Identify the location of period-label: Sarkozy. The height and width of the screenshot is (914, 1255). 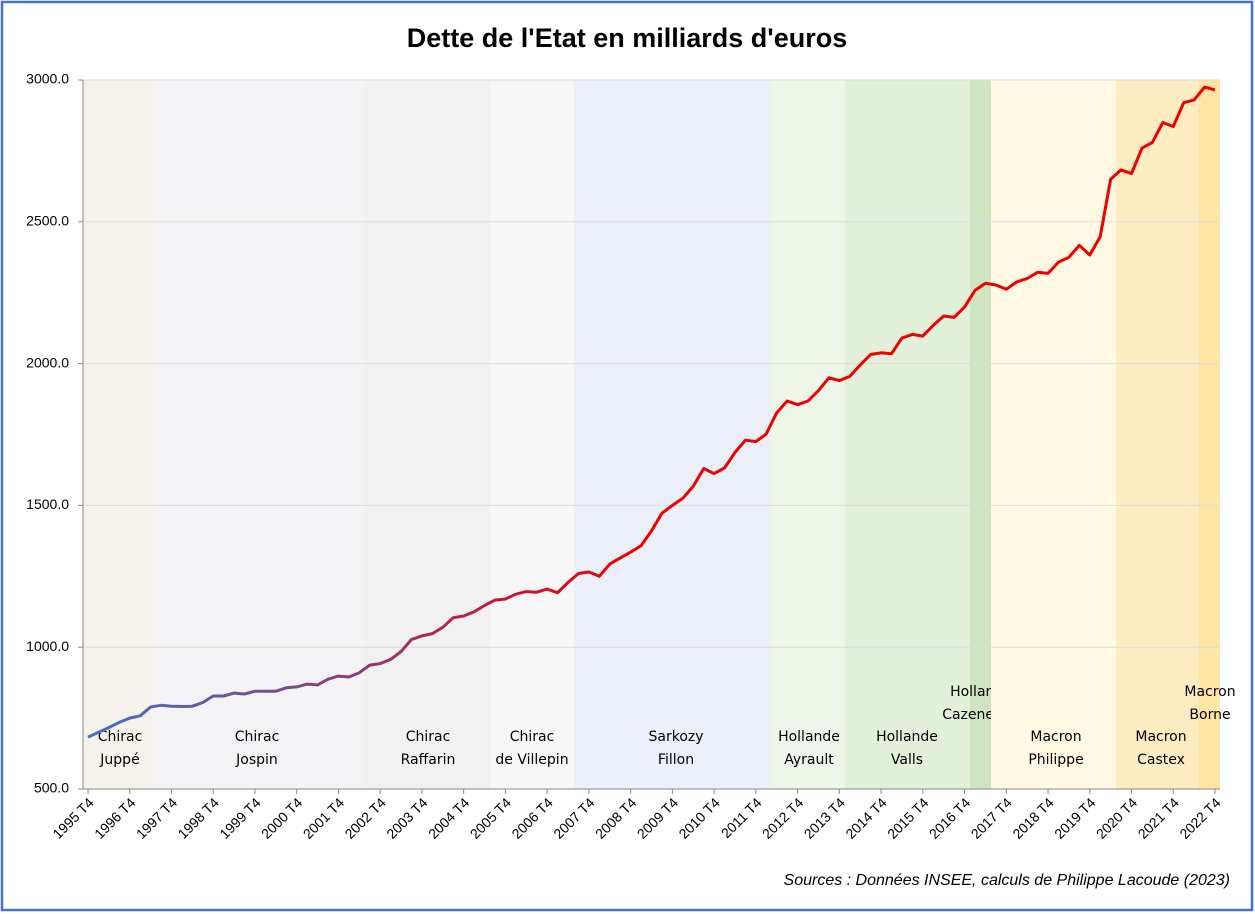
(675, 737).